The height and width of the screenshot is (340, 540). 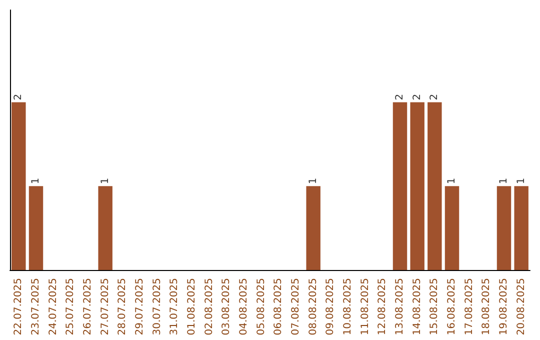 What do you see at coordinates (400, 307) in the screenshot?
I see `x-tick-label: 13.08.2025` at bounding box center [400, 307].